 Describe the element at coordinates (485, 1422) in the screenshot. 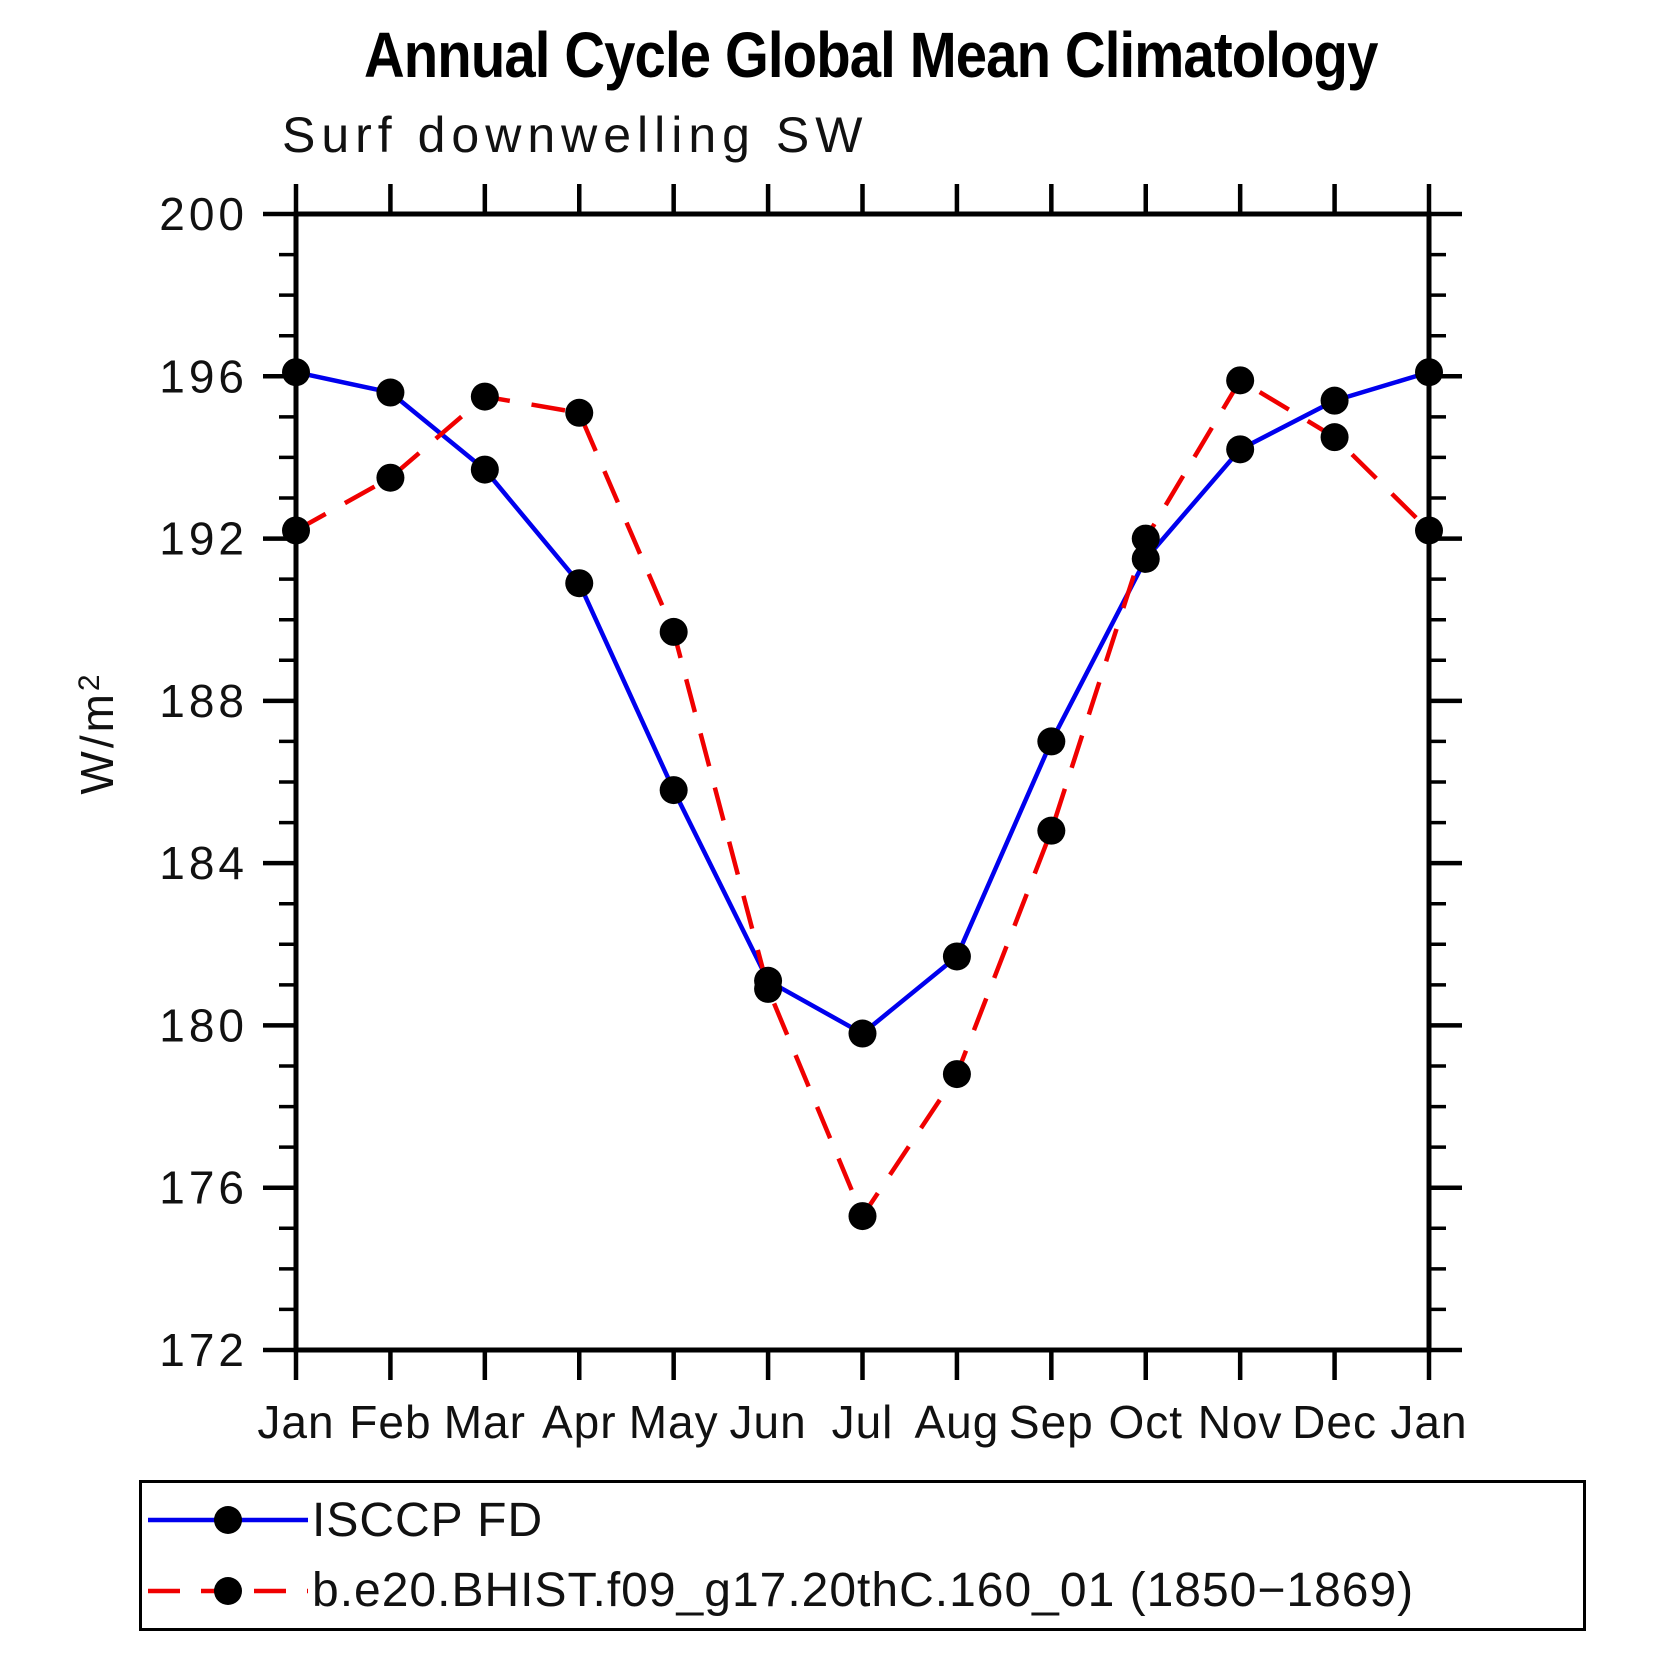

I see `x-tick-label: Mar` at that location.